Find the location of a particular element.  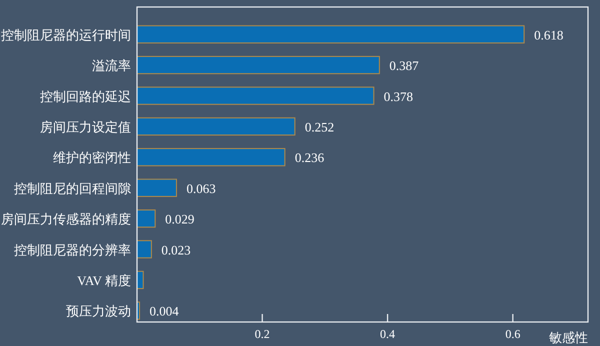

y-tick-label: 控制阻尼的回程间隙 is located at coordinates (72, 188).